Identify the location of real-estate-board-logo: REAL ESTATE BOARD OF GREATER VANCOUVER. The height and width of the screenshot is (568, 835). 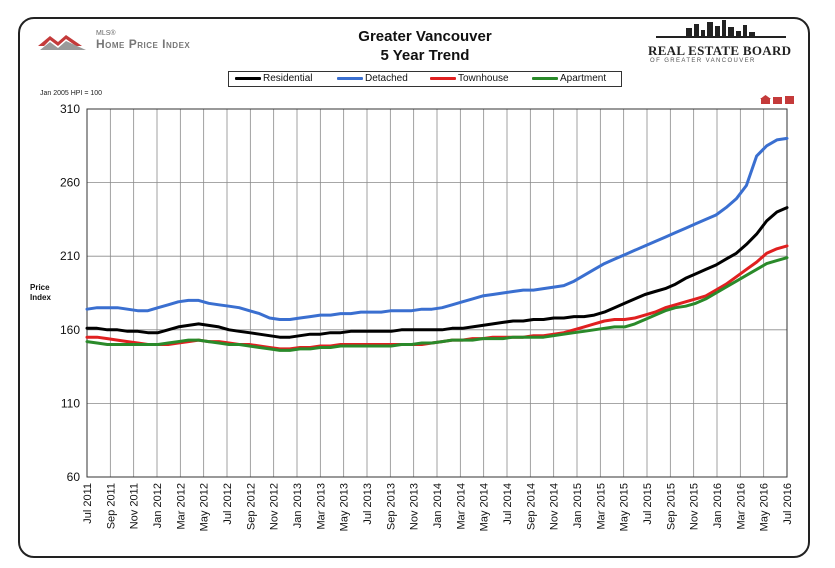
(718, 44).